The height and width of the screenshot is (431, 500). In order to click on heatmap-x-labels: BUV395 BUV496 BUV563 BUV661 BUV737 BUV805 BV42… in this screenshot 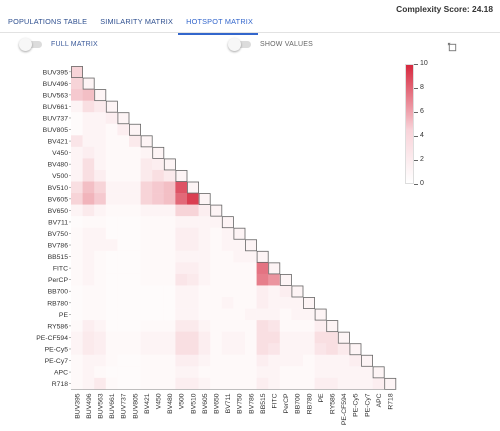, I will do `click(233, 407)`.